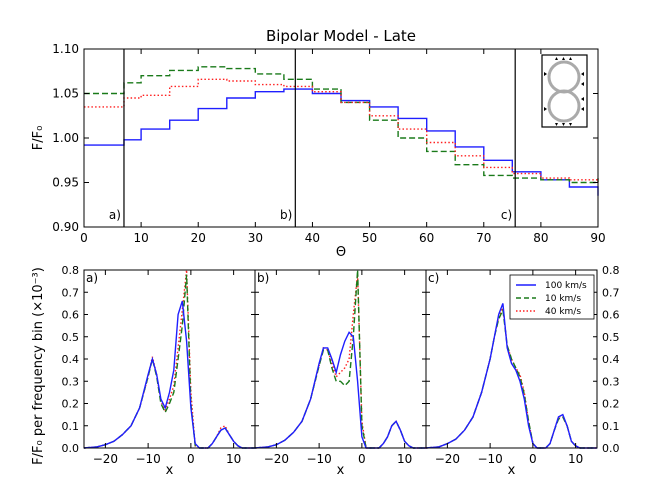  I want to click on top-y-tick-label-2: 1.00, so click(65, 138).